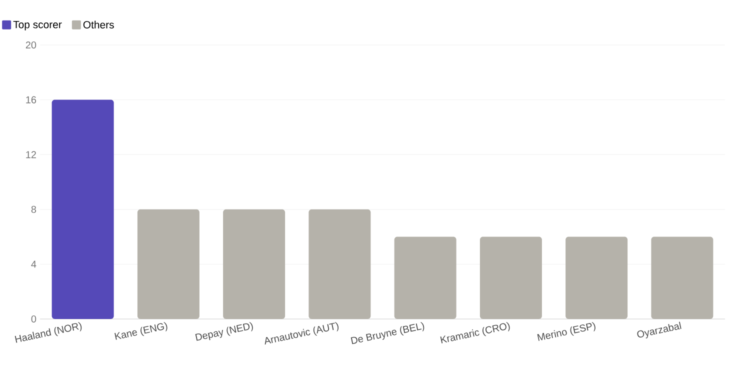 The height and width of the screenshot is (383, 731). What do you see at coordinates (48, 332) in the screenshot?
I see `x-tick-label: Haaland (NOR)` at bounding box center [48, 332].